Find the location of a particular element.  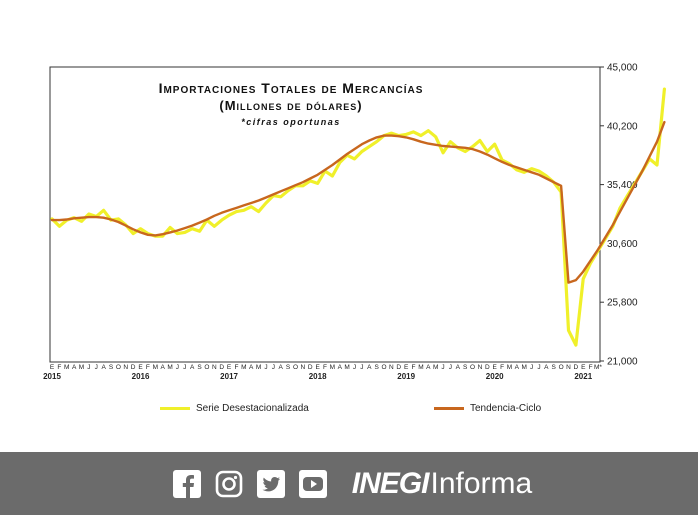

footer-bar: INEGI Informa is located at coordinates (349, 483).